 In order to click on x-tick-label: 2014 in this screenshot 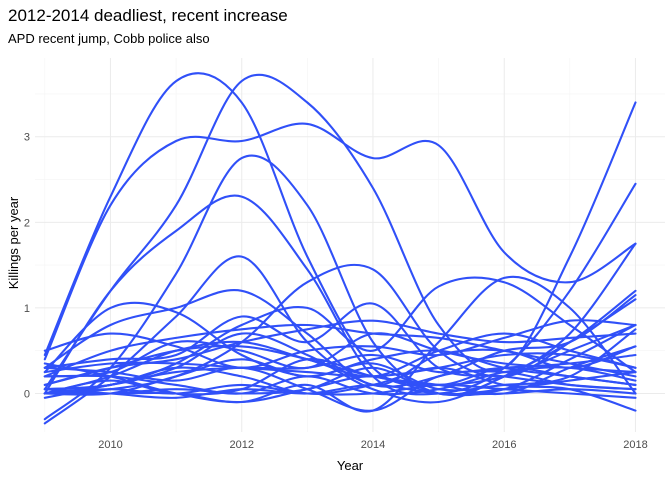, I will do `click(373, 445)`.